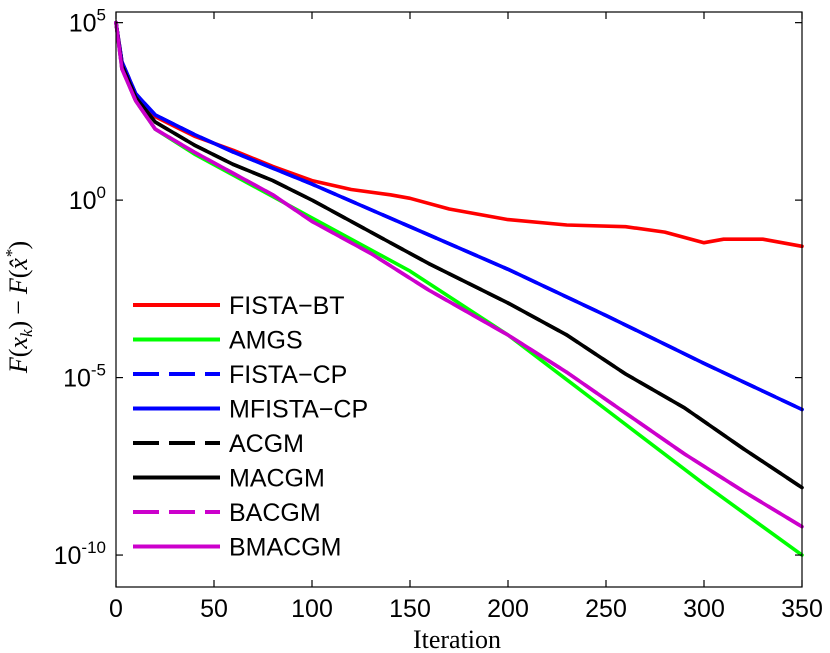  What do you see at coordinates (704, 609) in the screenshot?
I see `x-tick-label-6: 300` at bounding box center [704, 609].